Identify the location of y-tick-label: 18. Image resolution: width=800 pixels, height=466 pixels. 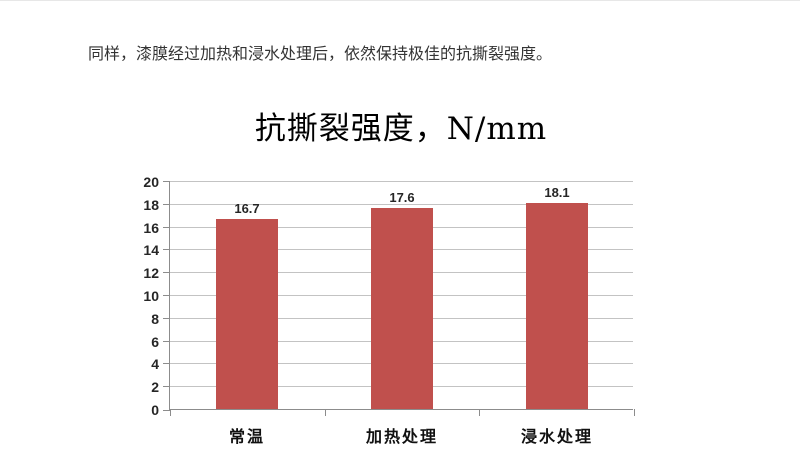
(151, 204).